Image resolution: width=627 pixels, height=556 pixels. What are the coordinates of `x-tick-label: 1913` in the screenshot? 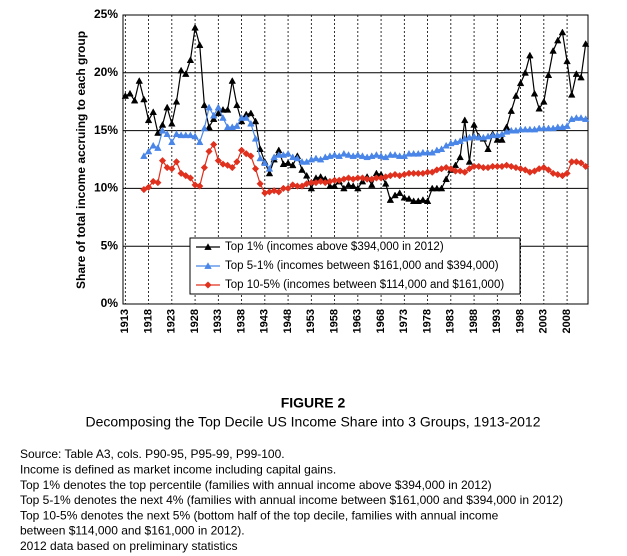 It's located at (125, 321).